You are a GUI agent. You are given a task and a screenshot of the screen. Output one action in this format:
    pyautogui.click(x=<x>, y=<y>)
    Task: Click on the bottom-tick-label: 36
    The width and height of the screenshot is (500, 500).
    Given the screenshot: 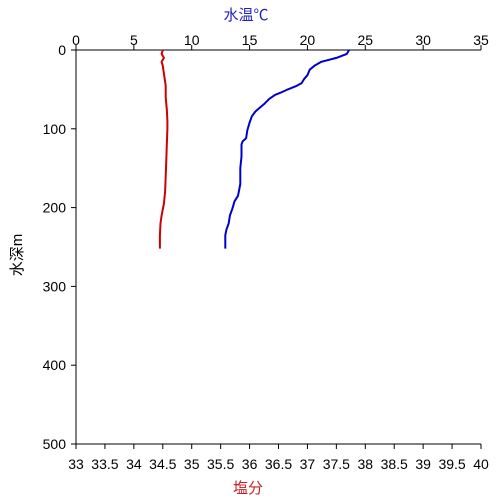 What is the action you would take?
    pyautogui.click(x=250, y=464)
    